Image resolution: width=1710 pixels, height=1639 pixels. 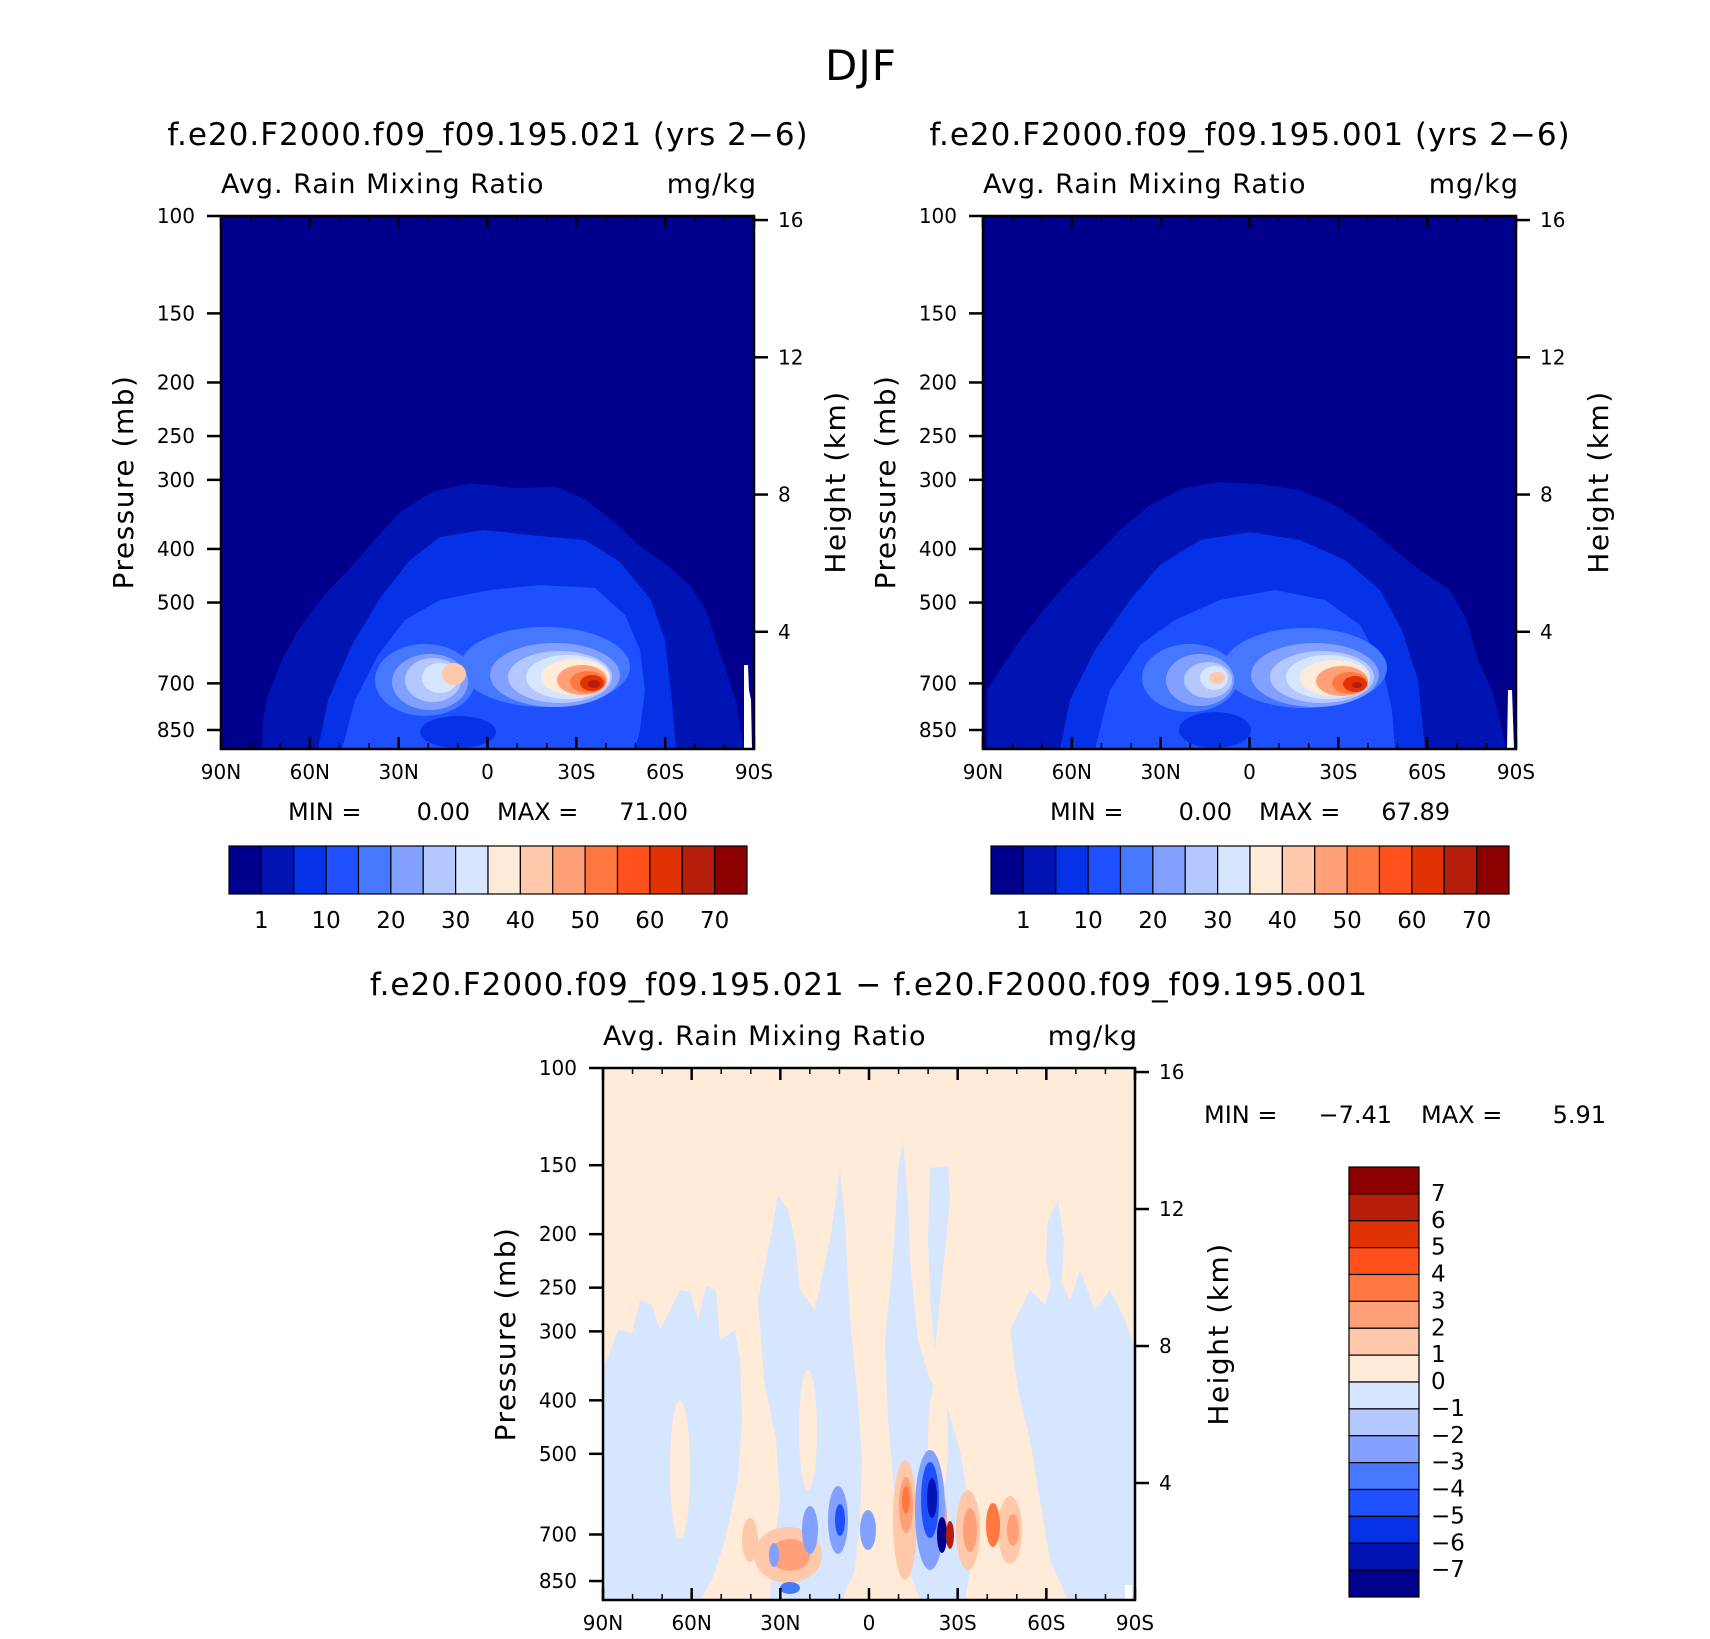 I want to click on colorbar-label: 20, so click(x=1152, y=921).